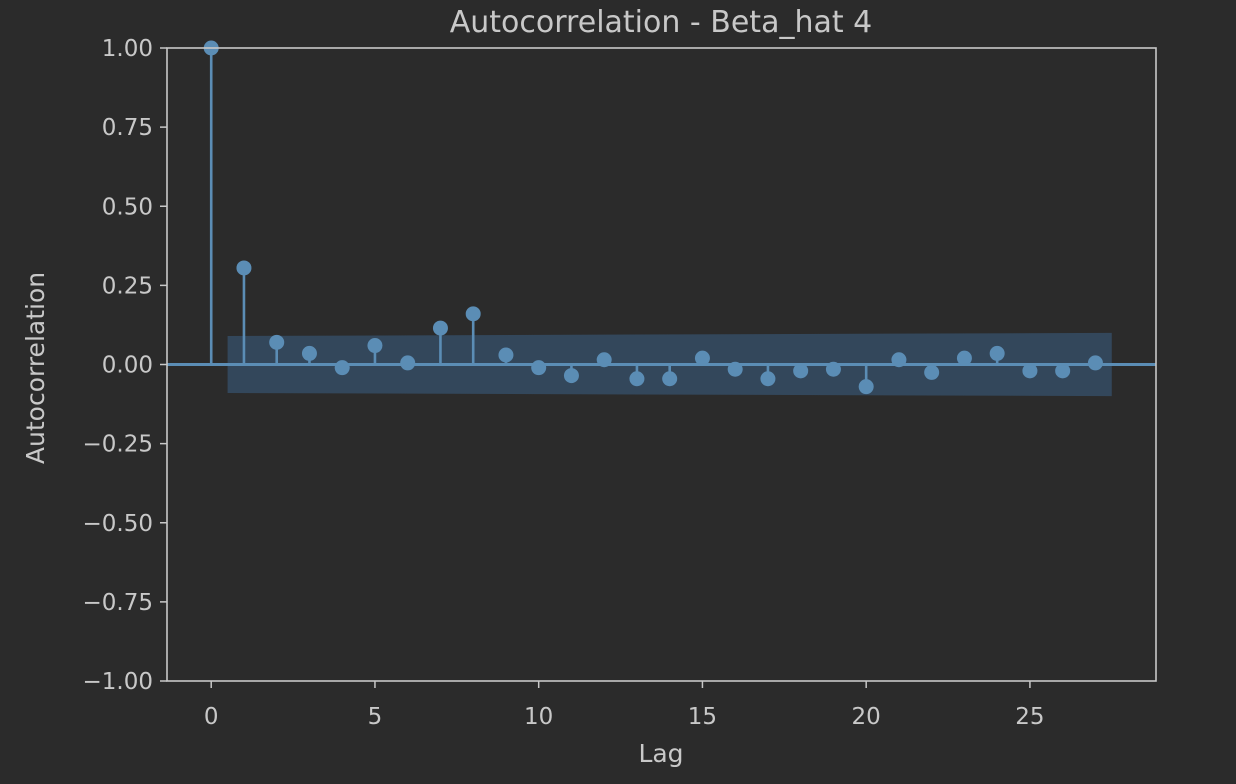 This screenshot has height=784, width=1236. Describe the element at coordinates (118, 682) in the screenshot. I see `y-tick-label: −1.00` at that location.